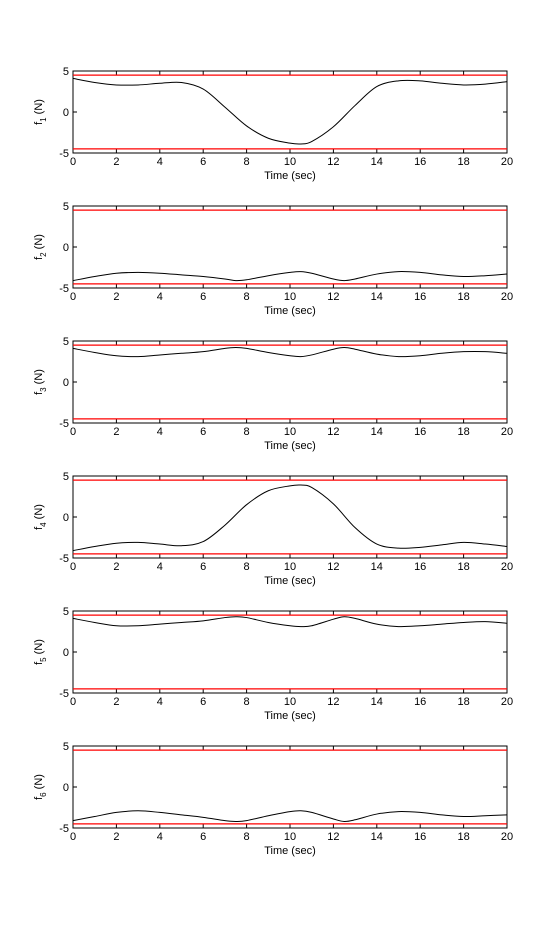 The image size is (560, 948). I want to click on y-axis-label: f6 (N), so click(40, 787).